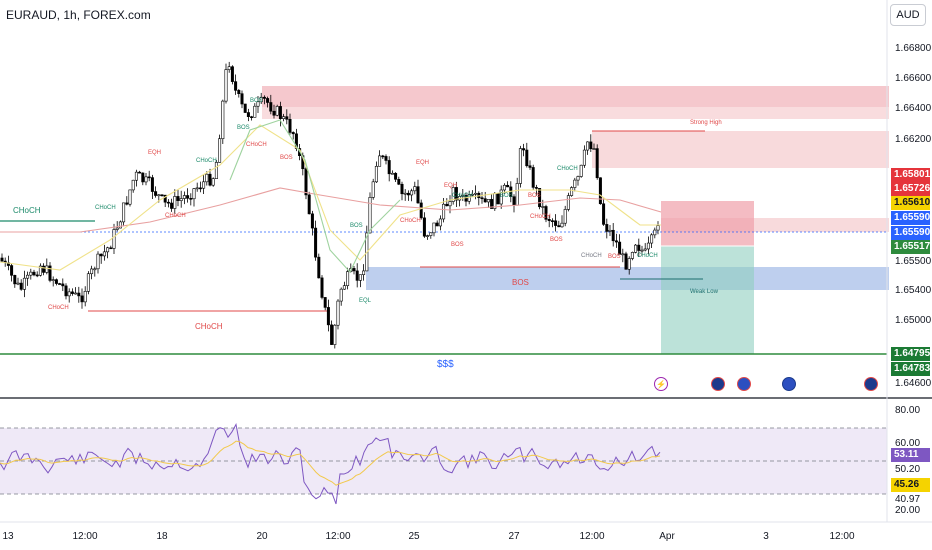  I want to click on rsi-indicator, so click(330, 463).